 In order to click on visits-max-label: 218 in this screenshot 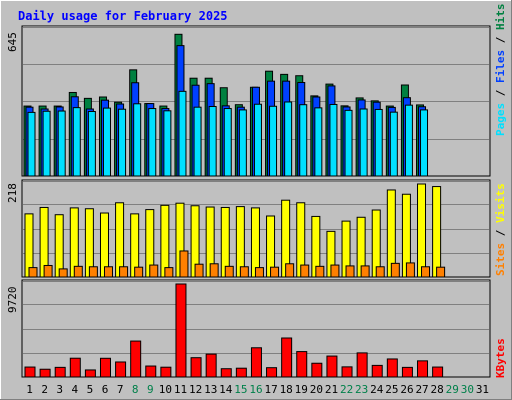, I will do `click(12, 193)`.